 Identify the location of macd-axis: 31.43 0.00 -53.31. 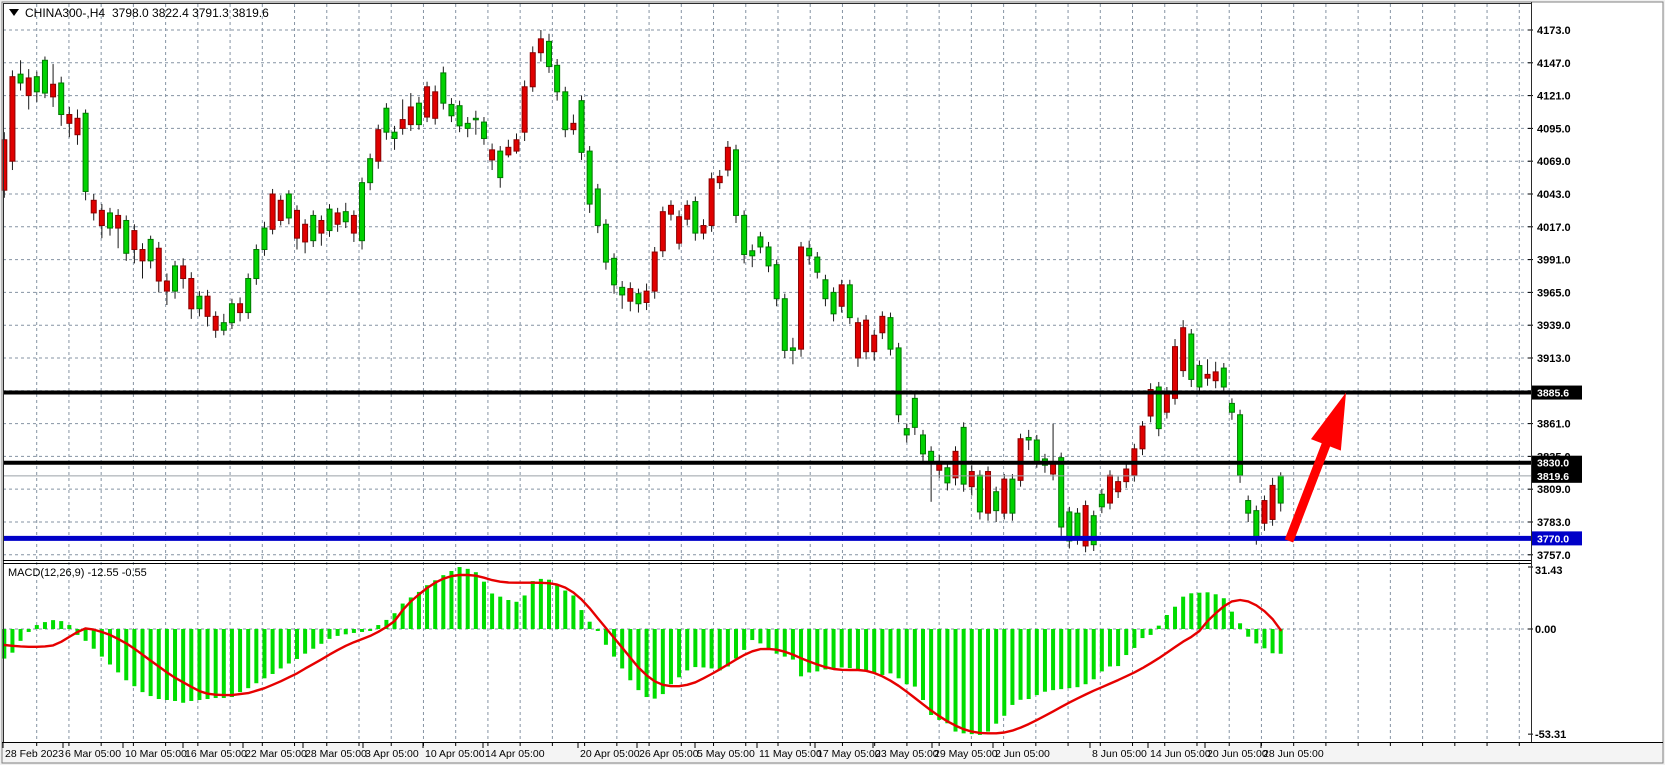
(1547, 653).